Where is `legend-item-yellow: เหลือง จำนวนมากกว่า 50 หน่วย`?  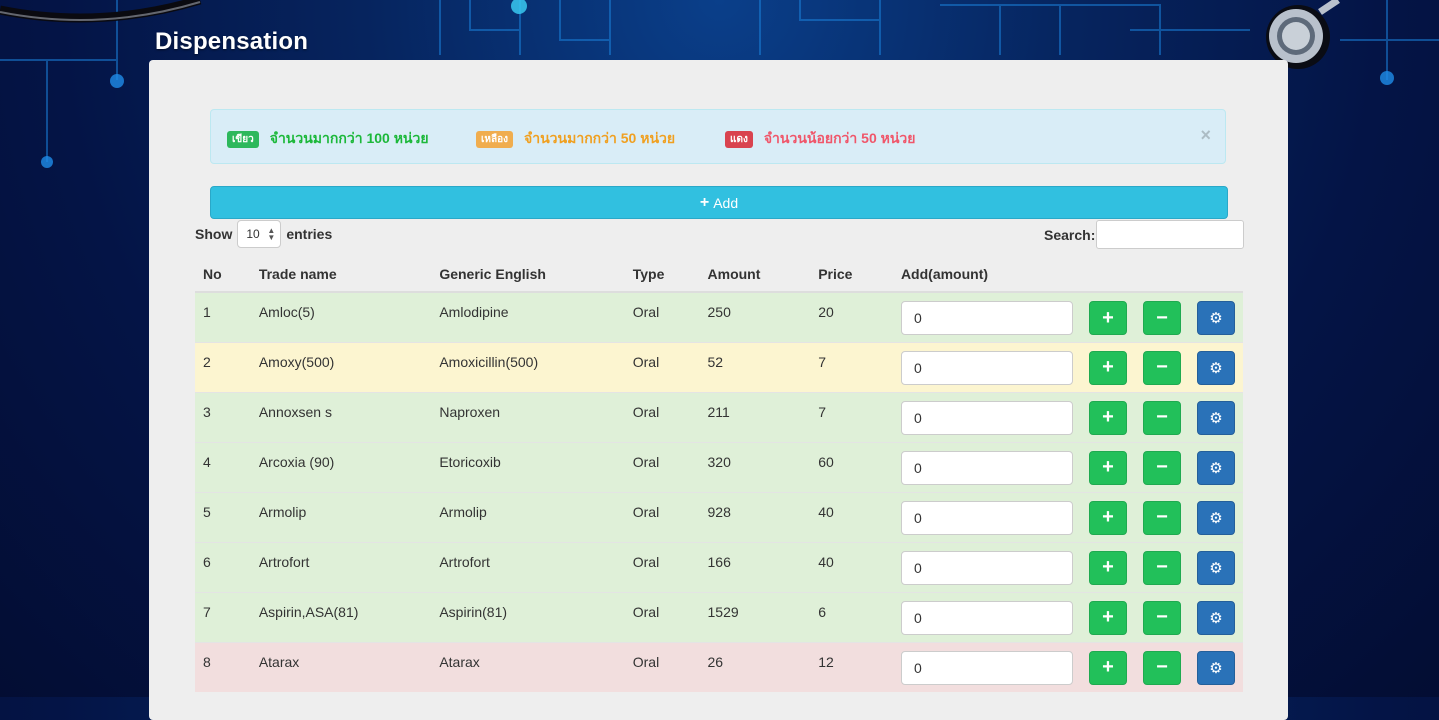 legend-item-yellow: เหลือง จำนวนมากกว่า 50 หน่วย is located at coordinates (575, 139).